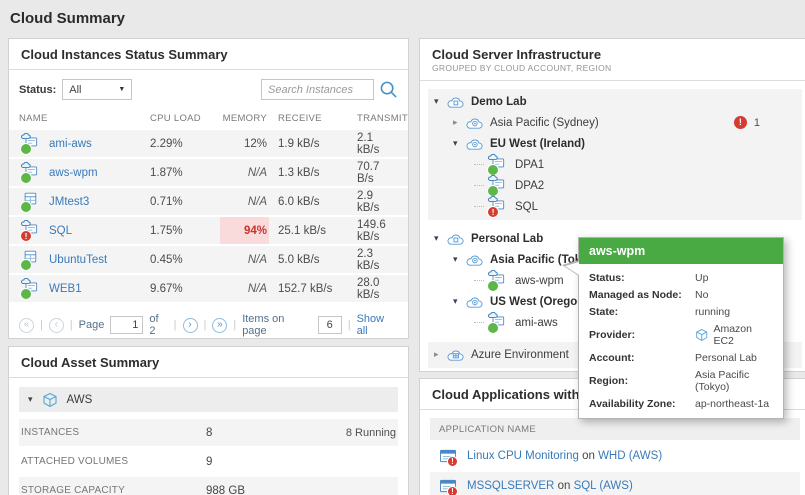 This screenshot has height=495, width=805. Describe the element at coordinates (511, 486) in the screenshot. I see `application-link: MSSQLSERVER` at that location.